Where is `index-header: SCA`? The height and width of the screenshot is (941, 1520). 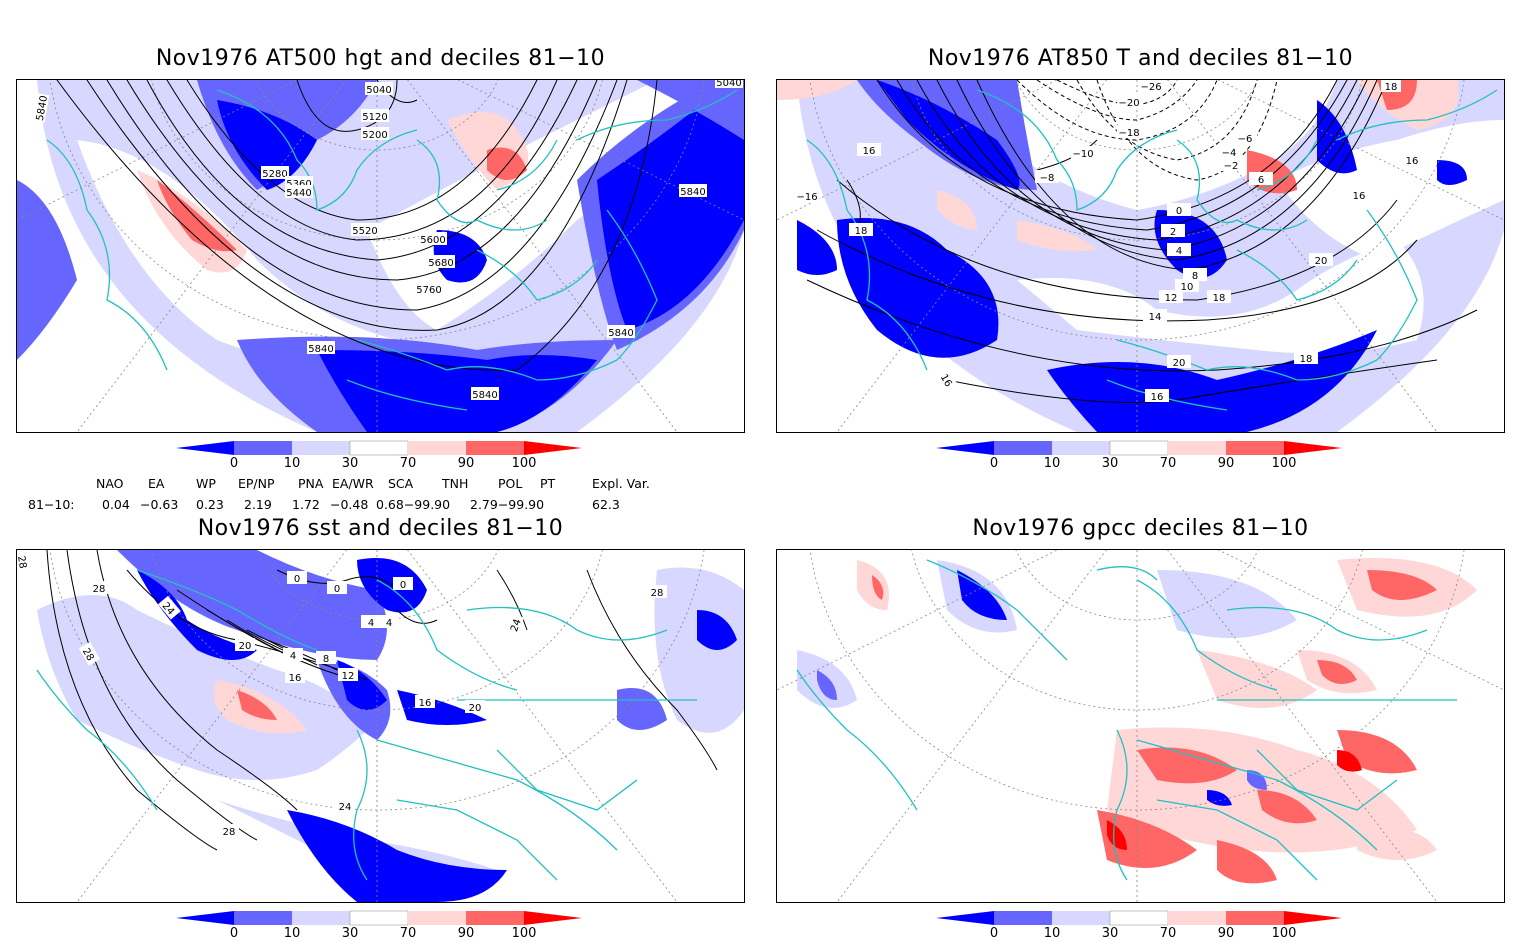
index-header: SCA is located at coordinates (401, 483).